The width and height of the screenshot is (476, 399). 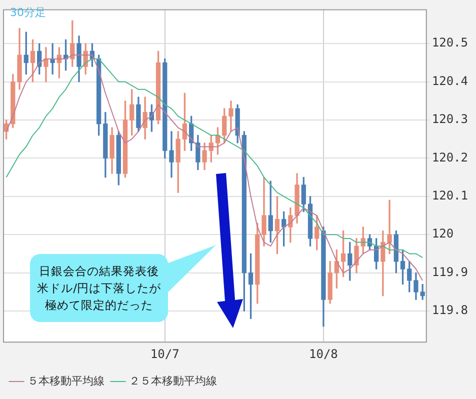 I want to click on annotation: 日銀会合の結果発表後, so click(x=99, y=271).